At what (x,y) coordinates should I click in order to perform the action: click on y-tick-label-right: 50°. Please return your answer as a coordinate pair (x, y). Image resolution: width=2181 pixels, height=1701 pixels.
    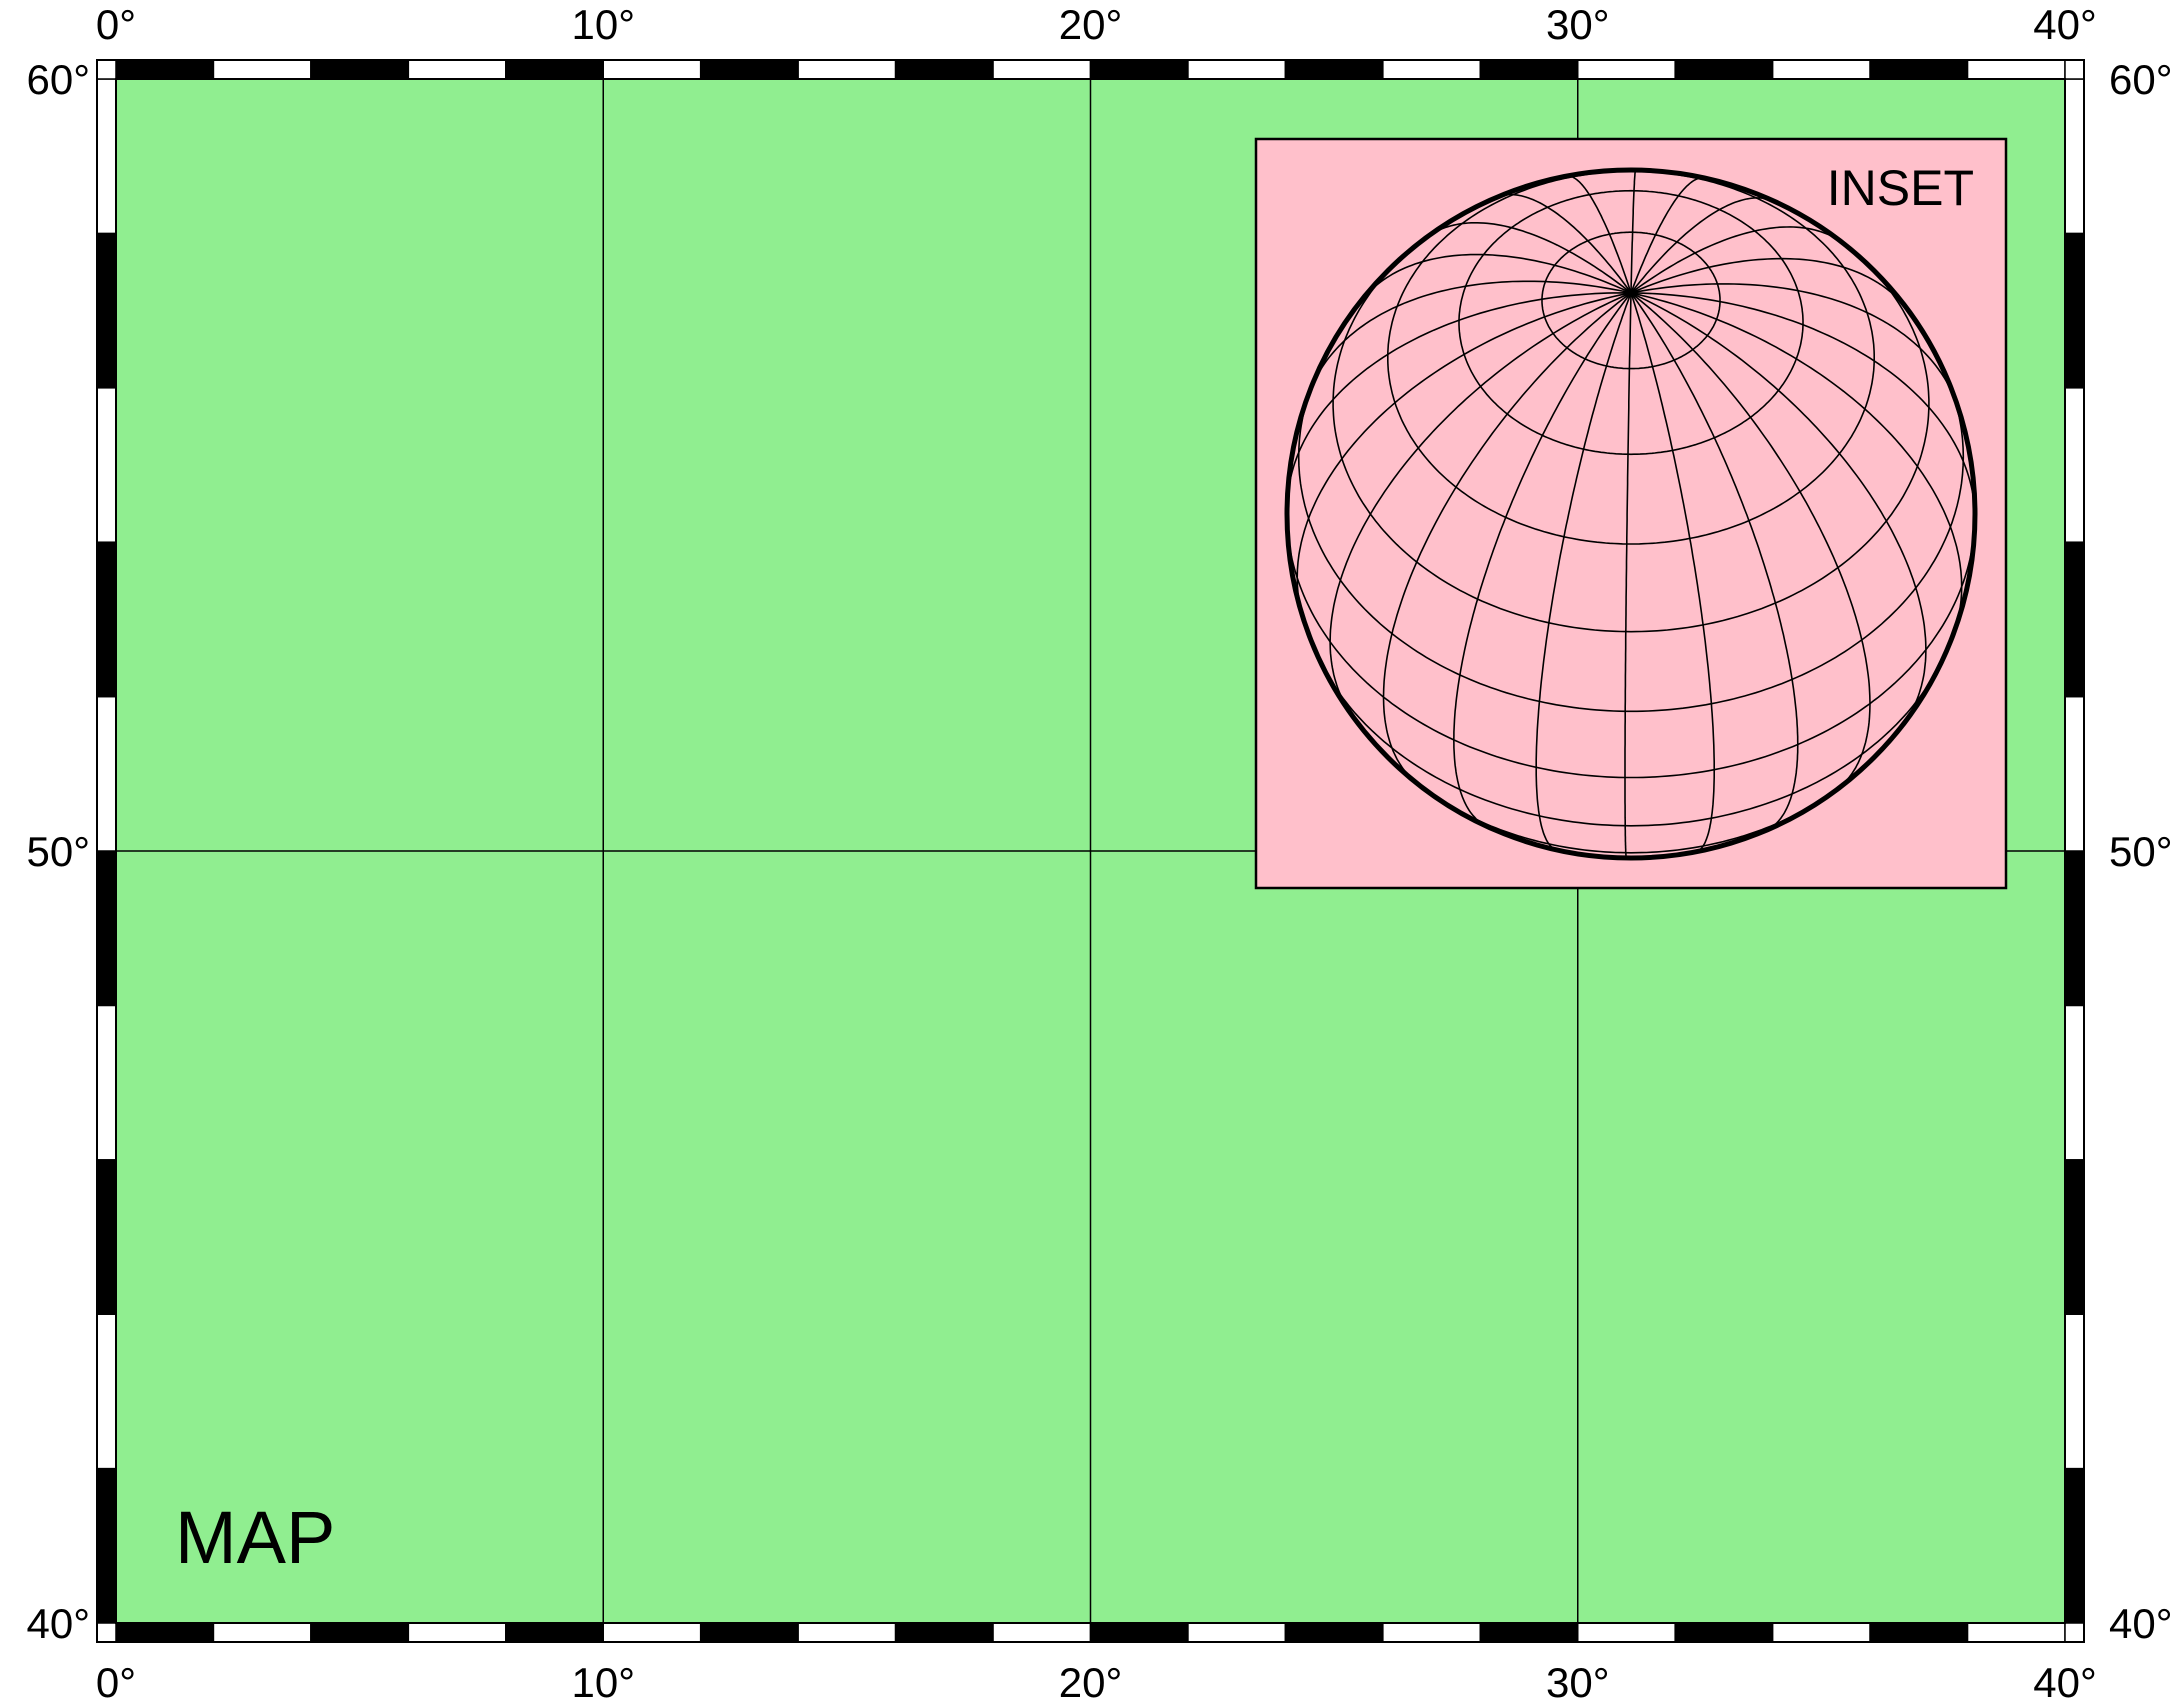
    Looking at the image, I should click on (2141, 851).